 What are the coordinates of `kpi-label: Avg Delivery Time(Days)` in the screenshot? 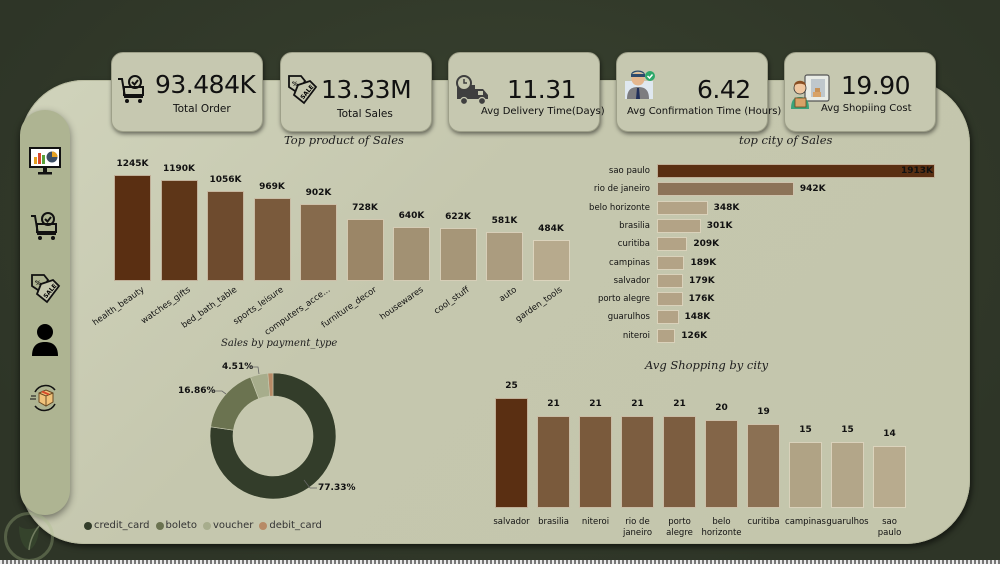 It's located at (543, 111).